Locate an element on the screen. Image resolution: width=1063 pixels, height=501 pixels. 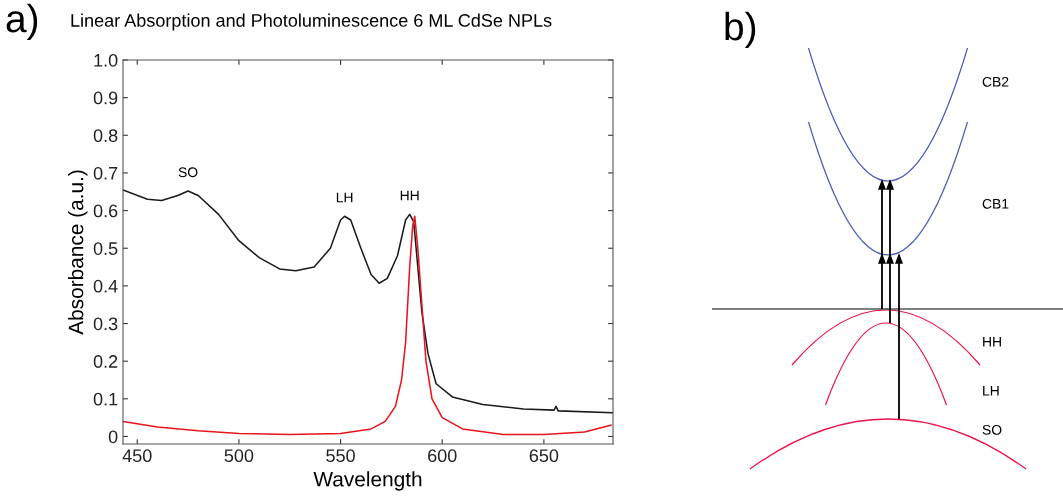
x-tick-label: 450 is located at coordinates (137, 456).